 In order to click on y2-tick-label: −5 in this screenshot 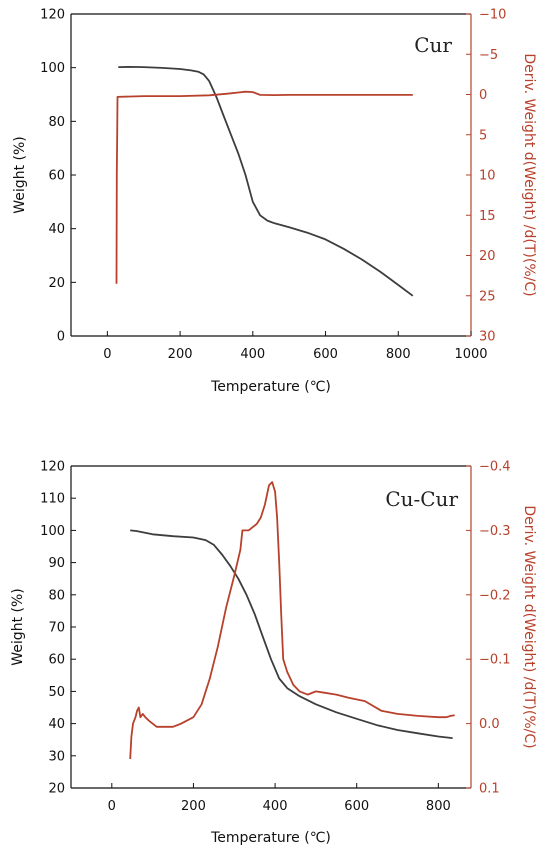, I will do `click(488, 55)`.